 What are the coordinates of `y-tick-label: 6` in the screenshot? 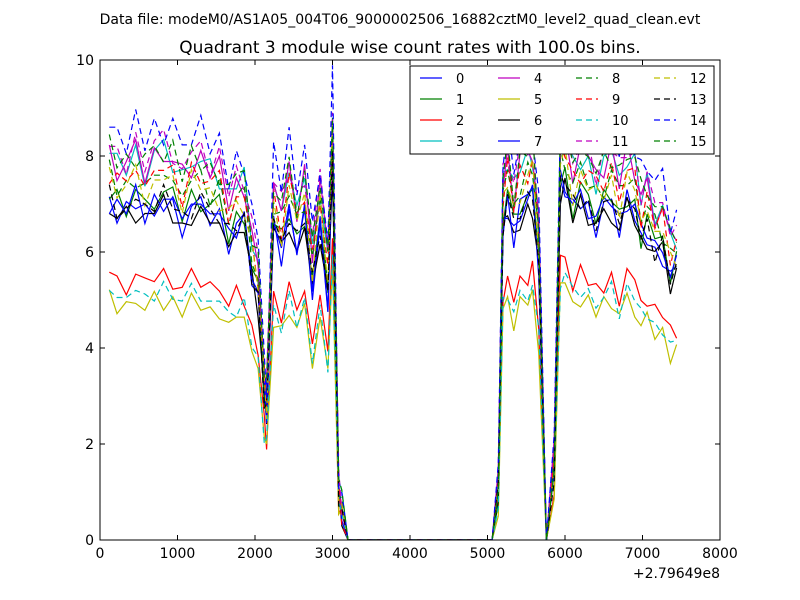 It's located at (89, 253).